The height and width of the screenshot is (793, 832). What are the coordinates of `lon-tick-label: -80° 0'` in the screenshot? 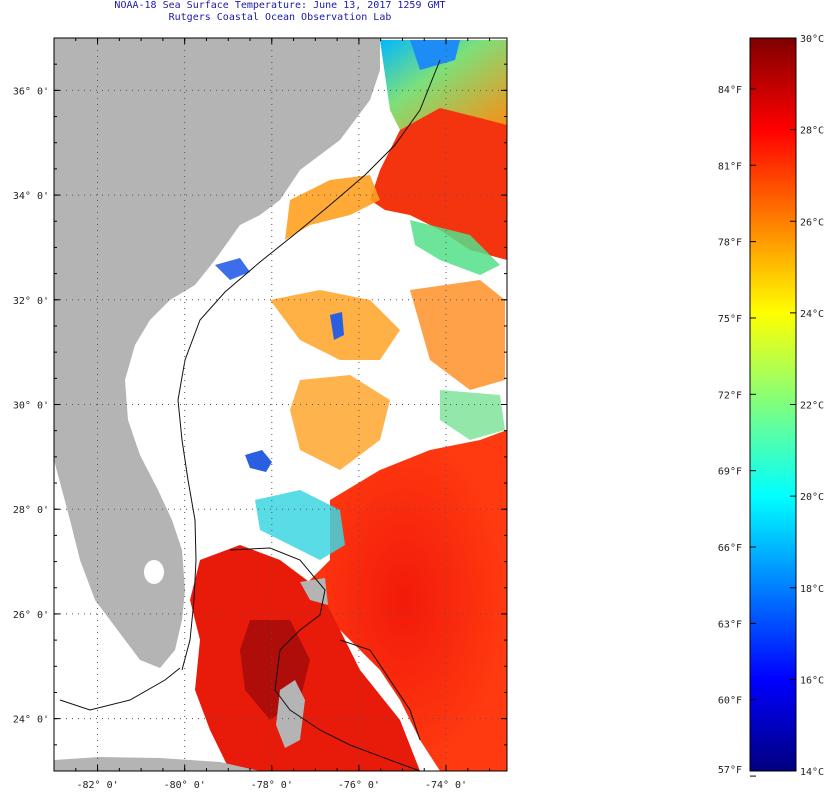 It's located at (185, 785).